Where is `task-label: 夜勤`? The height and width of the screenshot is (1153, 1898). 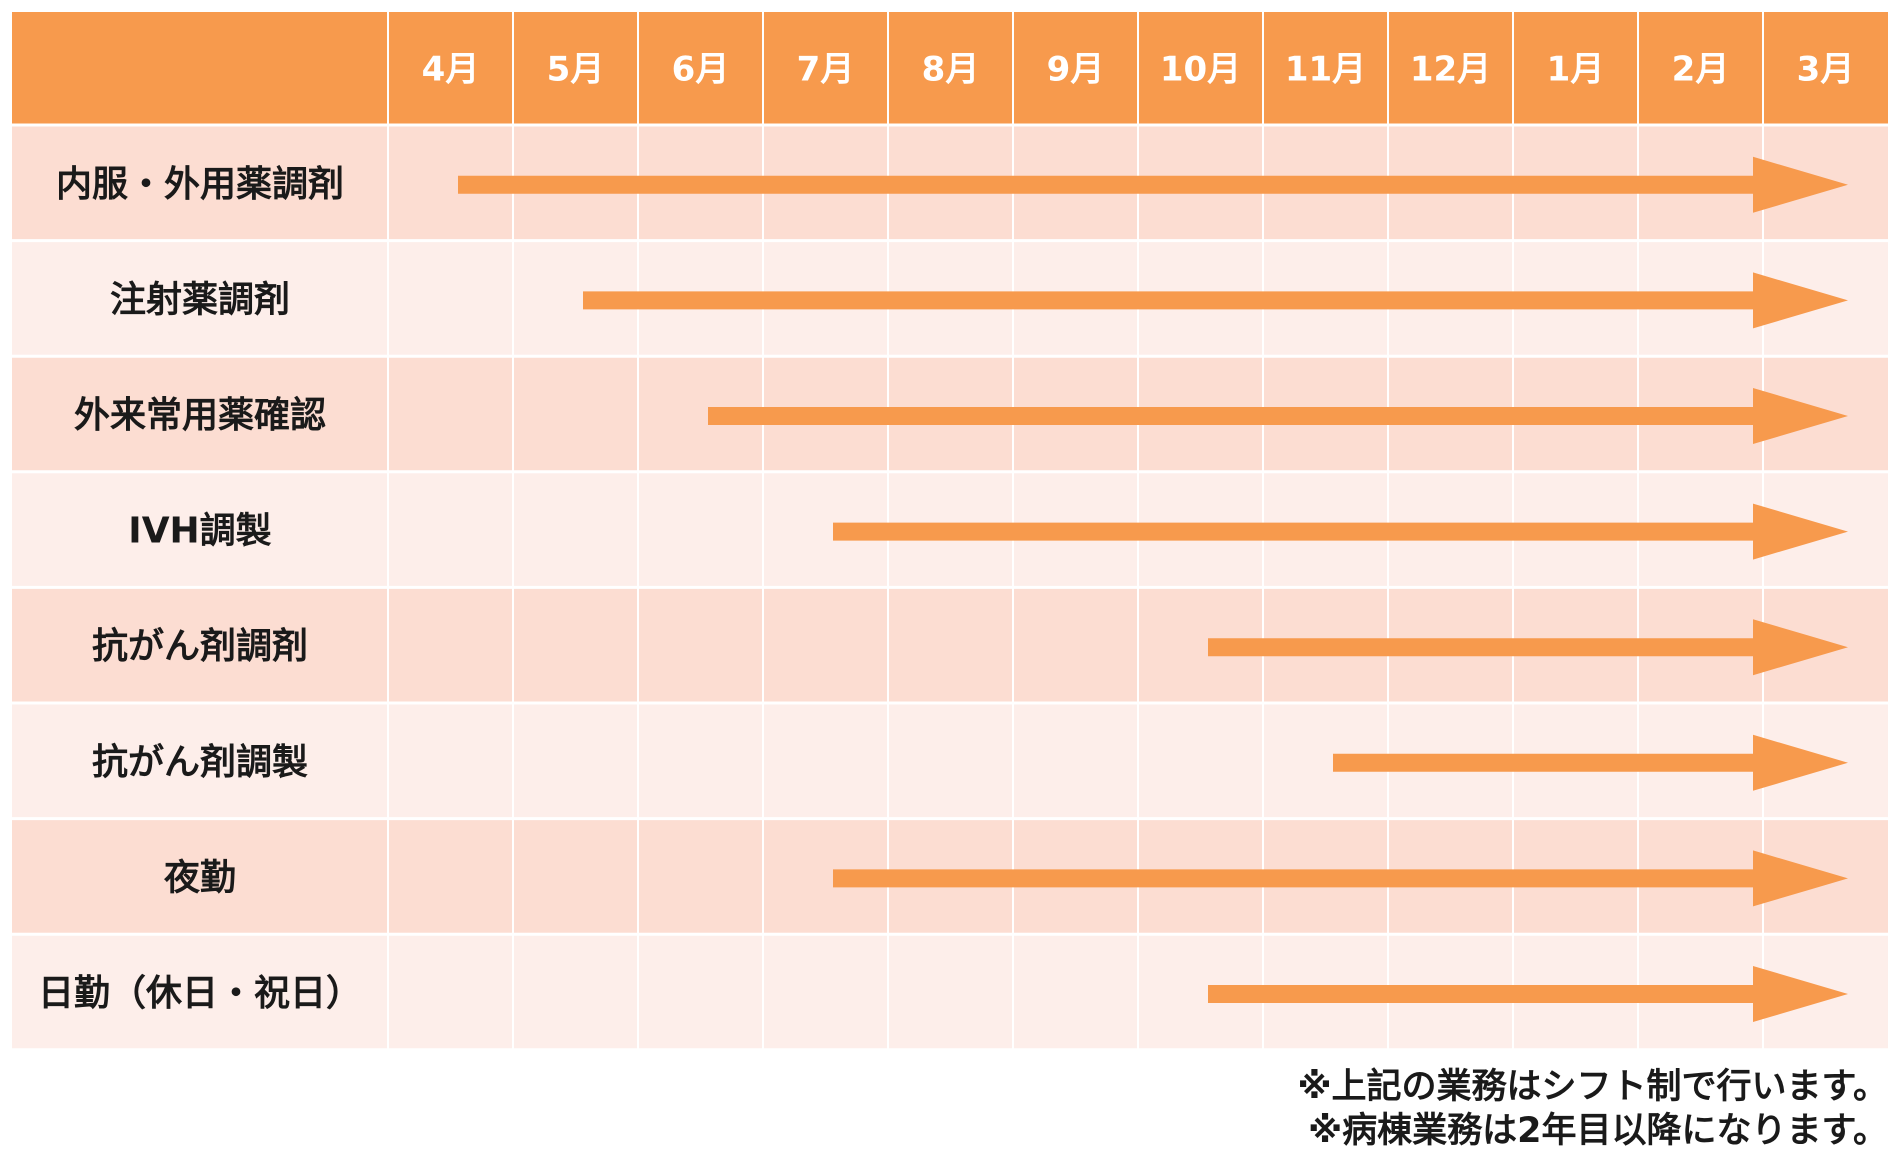 task-label: 夜勤 is located at coordinates (199, 877).